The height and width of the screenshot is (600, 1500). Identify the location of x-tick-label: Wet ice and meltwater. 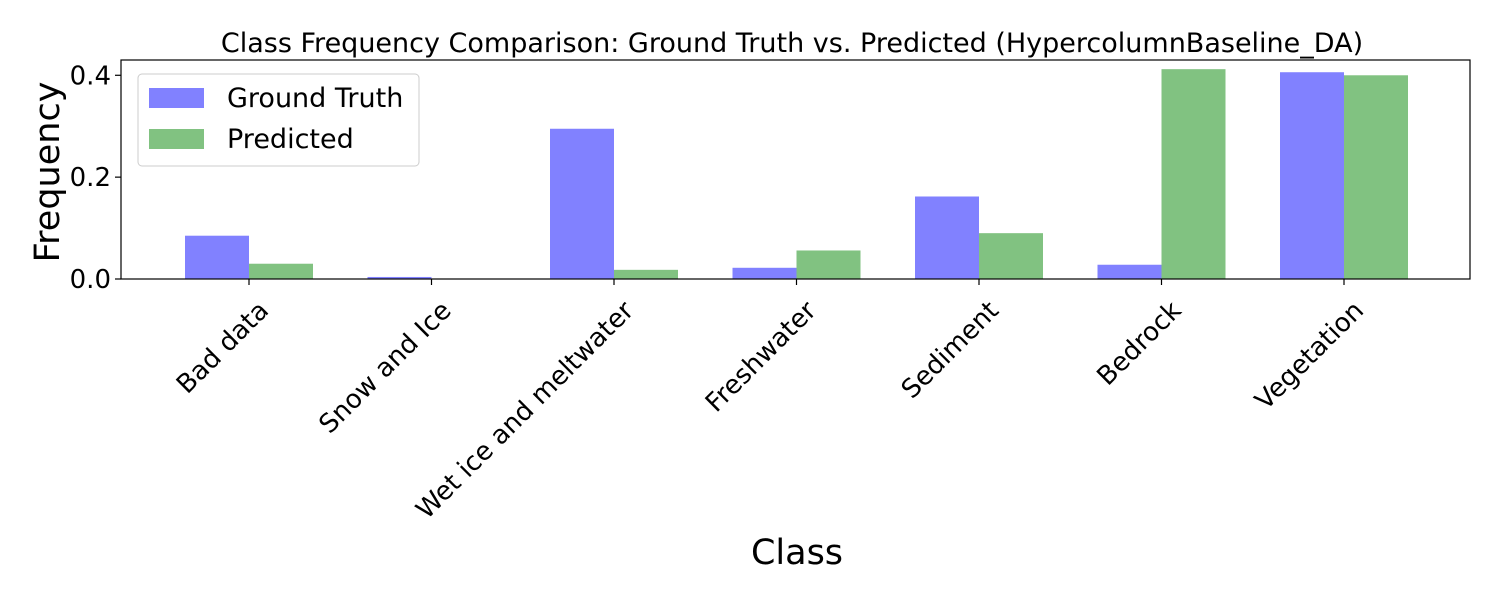
(526, 411).